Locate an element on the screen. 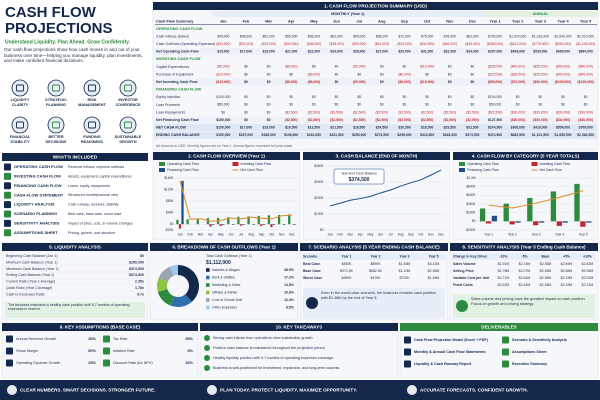  row-label: ENDING CASH BALANCE is located at coordinates (178, 135).